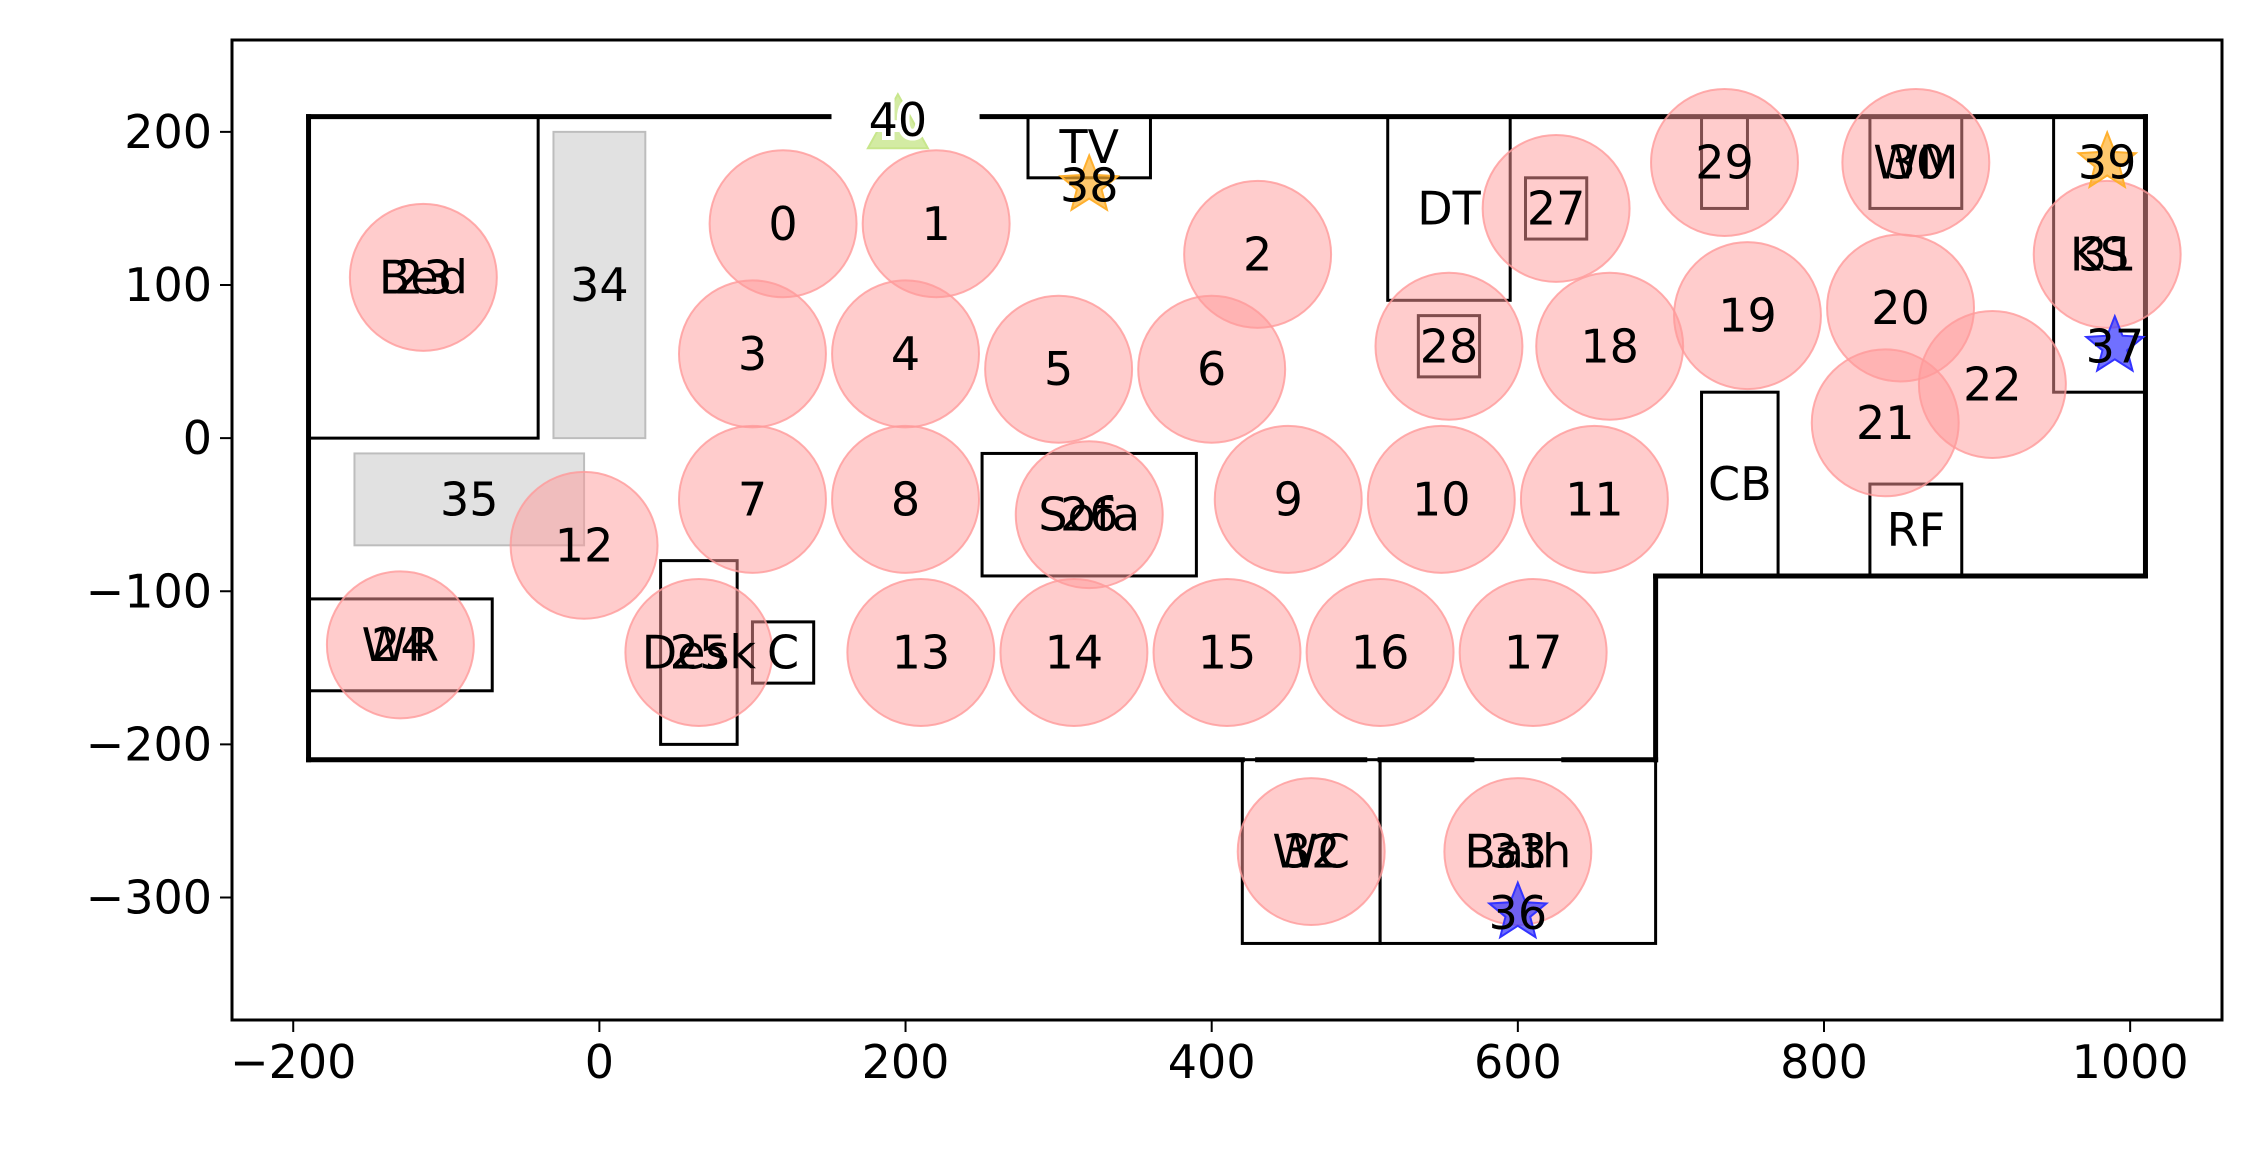 This screenshot has width=2255, height=1149. I want to click on circle-label: 18, so click(1609, 346).